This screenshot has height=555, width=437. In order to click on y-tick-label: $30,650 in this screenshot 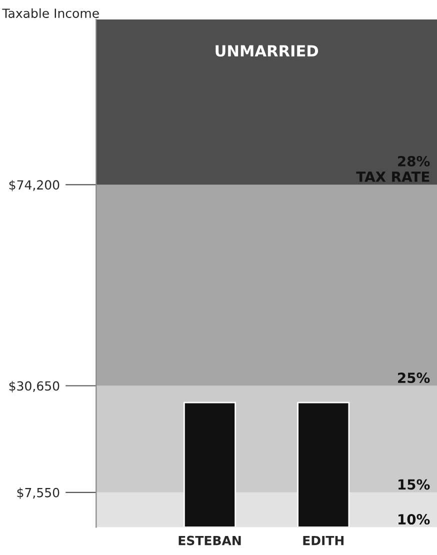, I will do `click(34, 386)`.